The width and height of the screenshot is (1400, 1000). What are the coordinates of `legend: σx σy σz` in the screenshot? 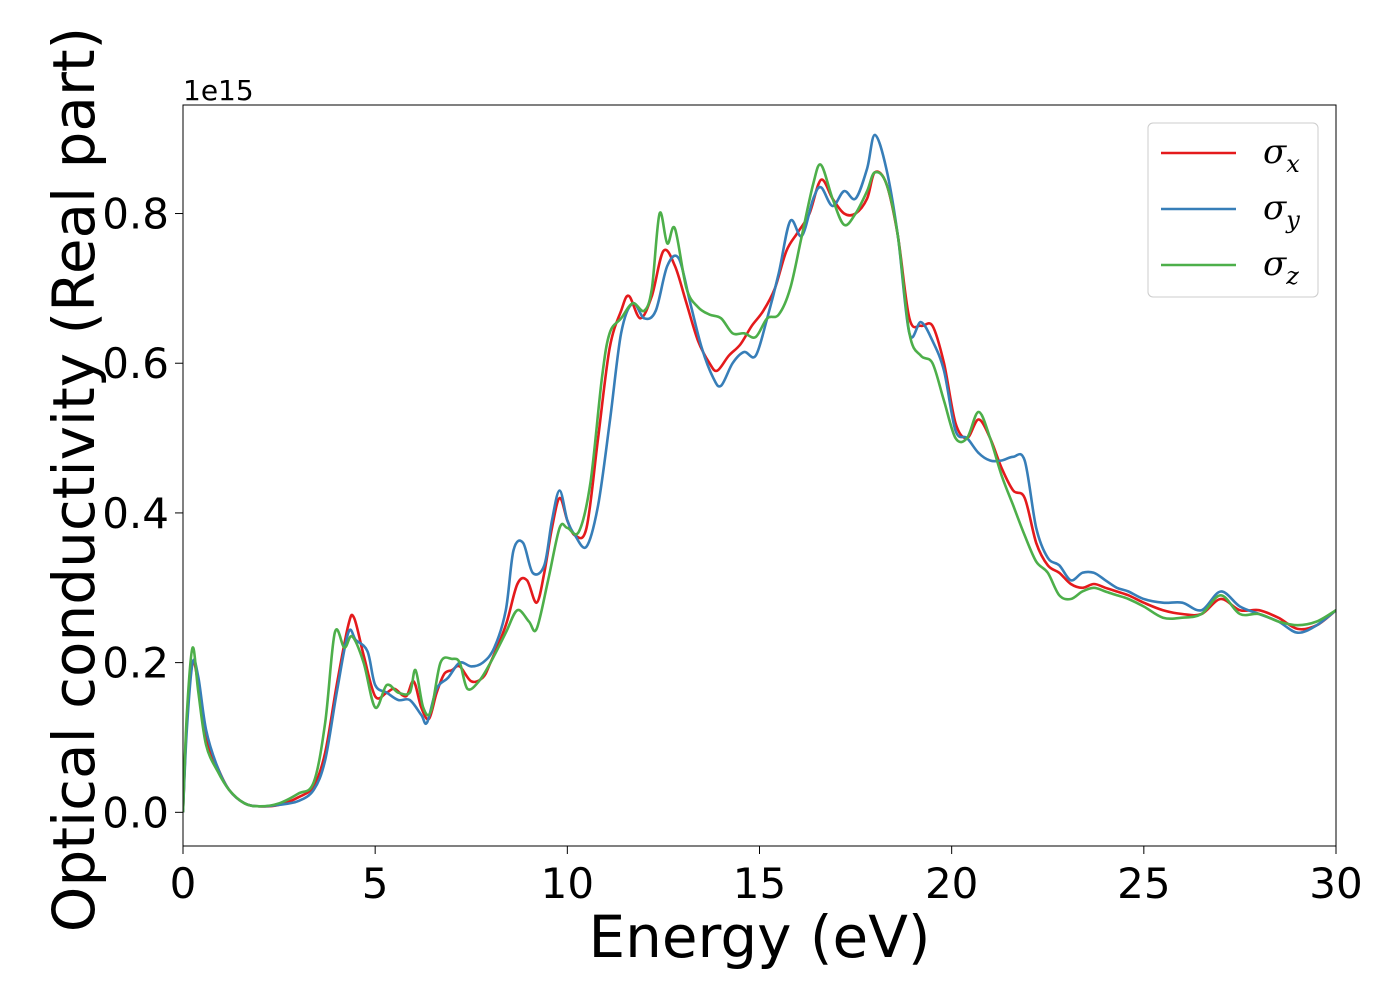 It's located at (1233, 210).